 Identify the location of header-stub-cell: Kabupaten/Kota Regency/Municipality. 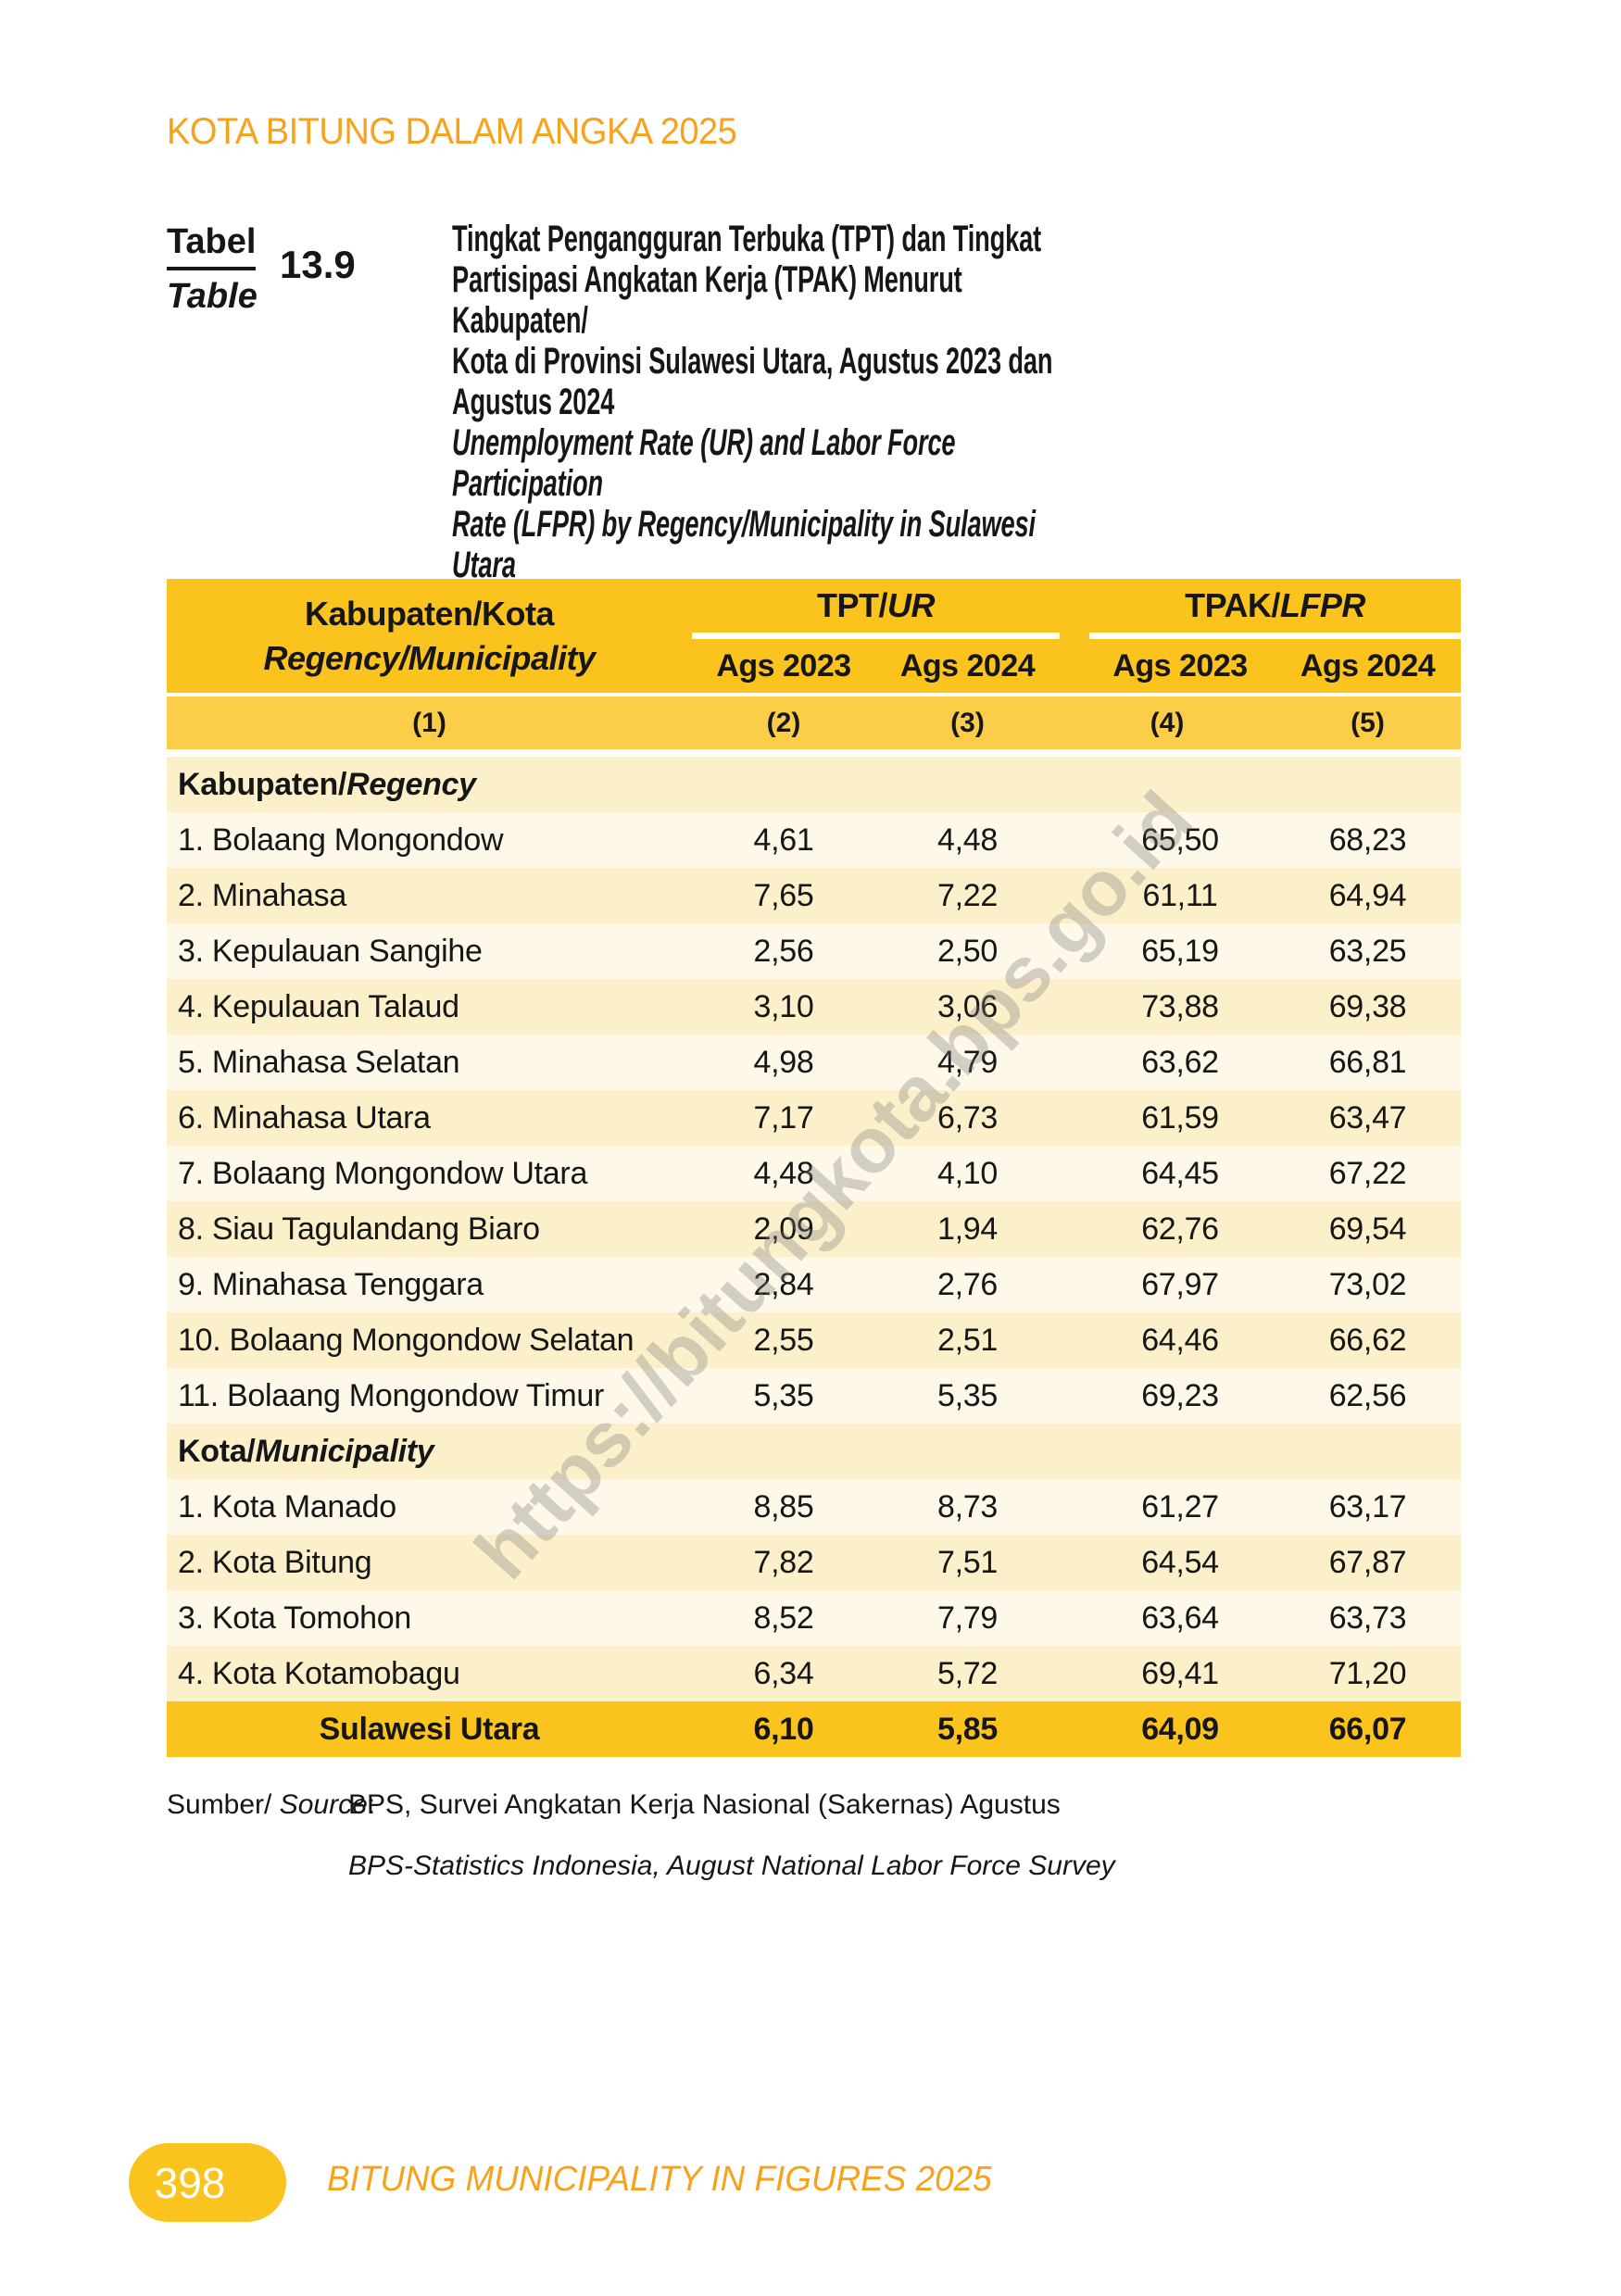
(429, 636).